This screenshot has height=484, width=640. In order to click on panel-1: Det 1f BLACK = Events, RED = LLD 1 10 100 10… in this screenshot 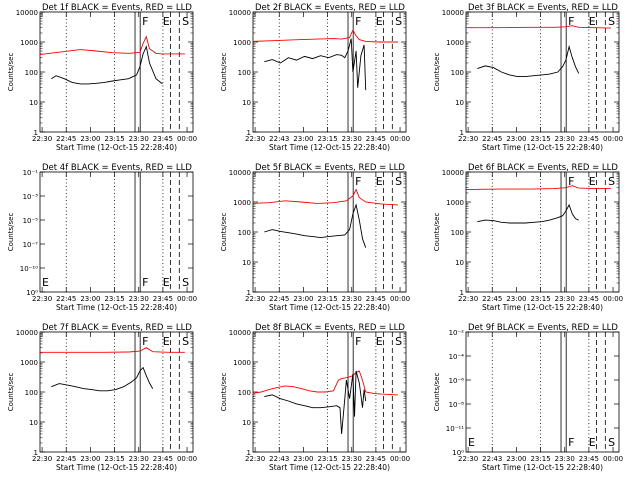, I will do `click(102, 77)`.